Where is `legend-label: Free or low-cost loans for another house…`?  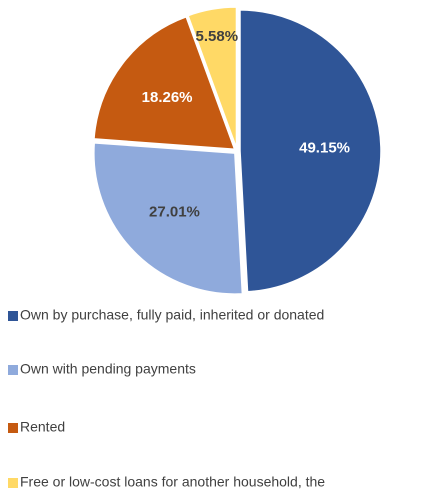 legend-label: Free or low-cost loans for another house… is located at coordinates (172, 482).